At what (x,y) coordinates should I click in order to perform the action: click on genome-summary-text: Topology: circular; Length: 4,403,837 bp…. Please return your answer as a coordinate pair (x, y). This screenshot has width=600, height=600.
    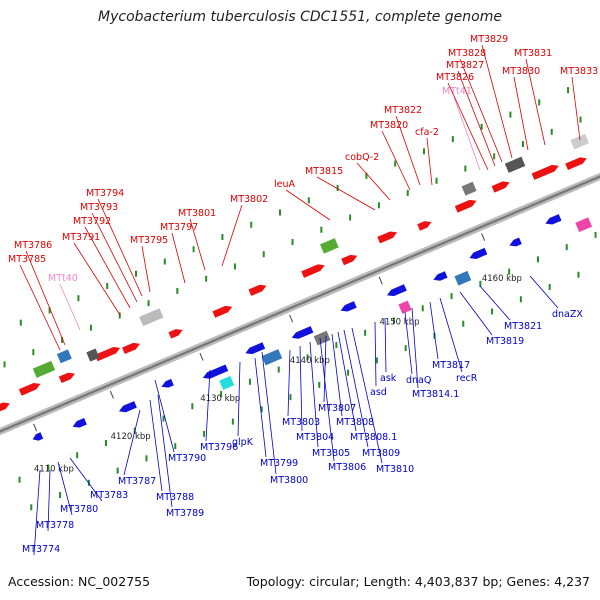
    Looking at the image, I should click on (418, 581).